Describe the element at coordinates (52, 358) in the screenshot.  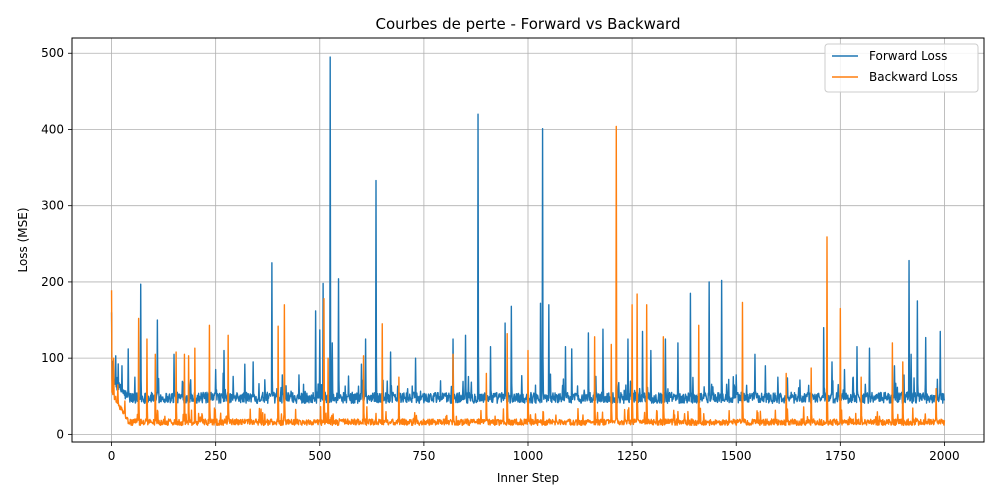
I see `y-tick-label: 100` at that location.